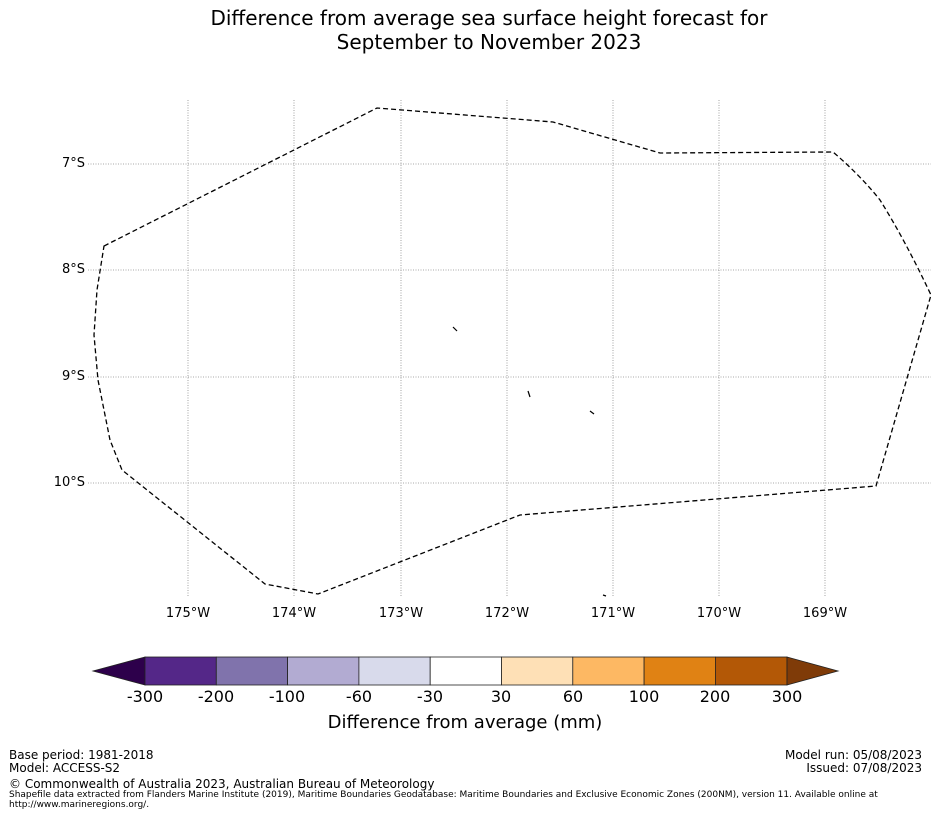  Describe the element at coordinates (613, 613) in the screenshot. I see `lon-label-171w: 171°W` at that location.